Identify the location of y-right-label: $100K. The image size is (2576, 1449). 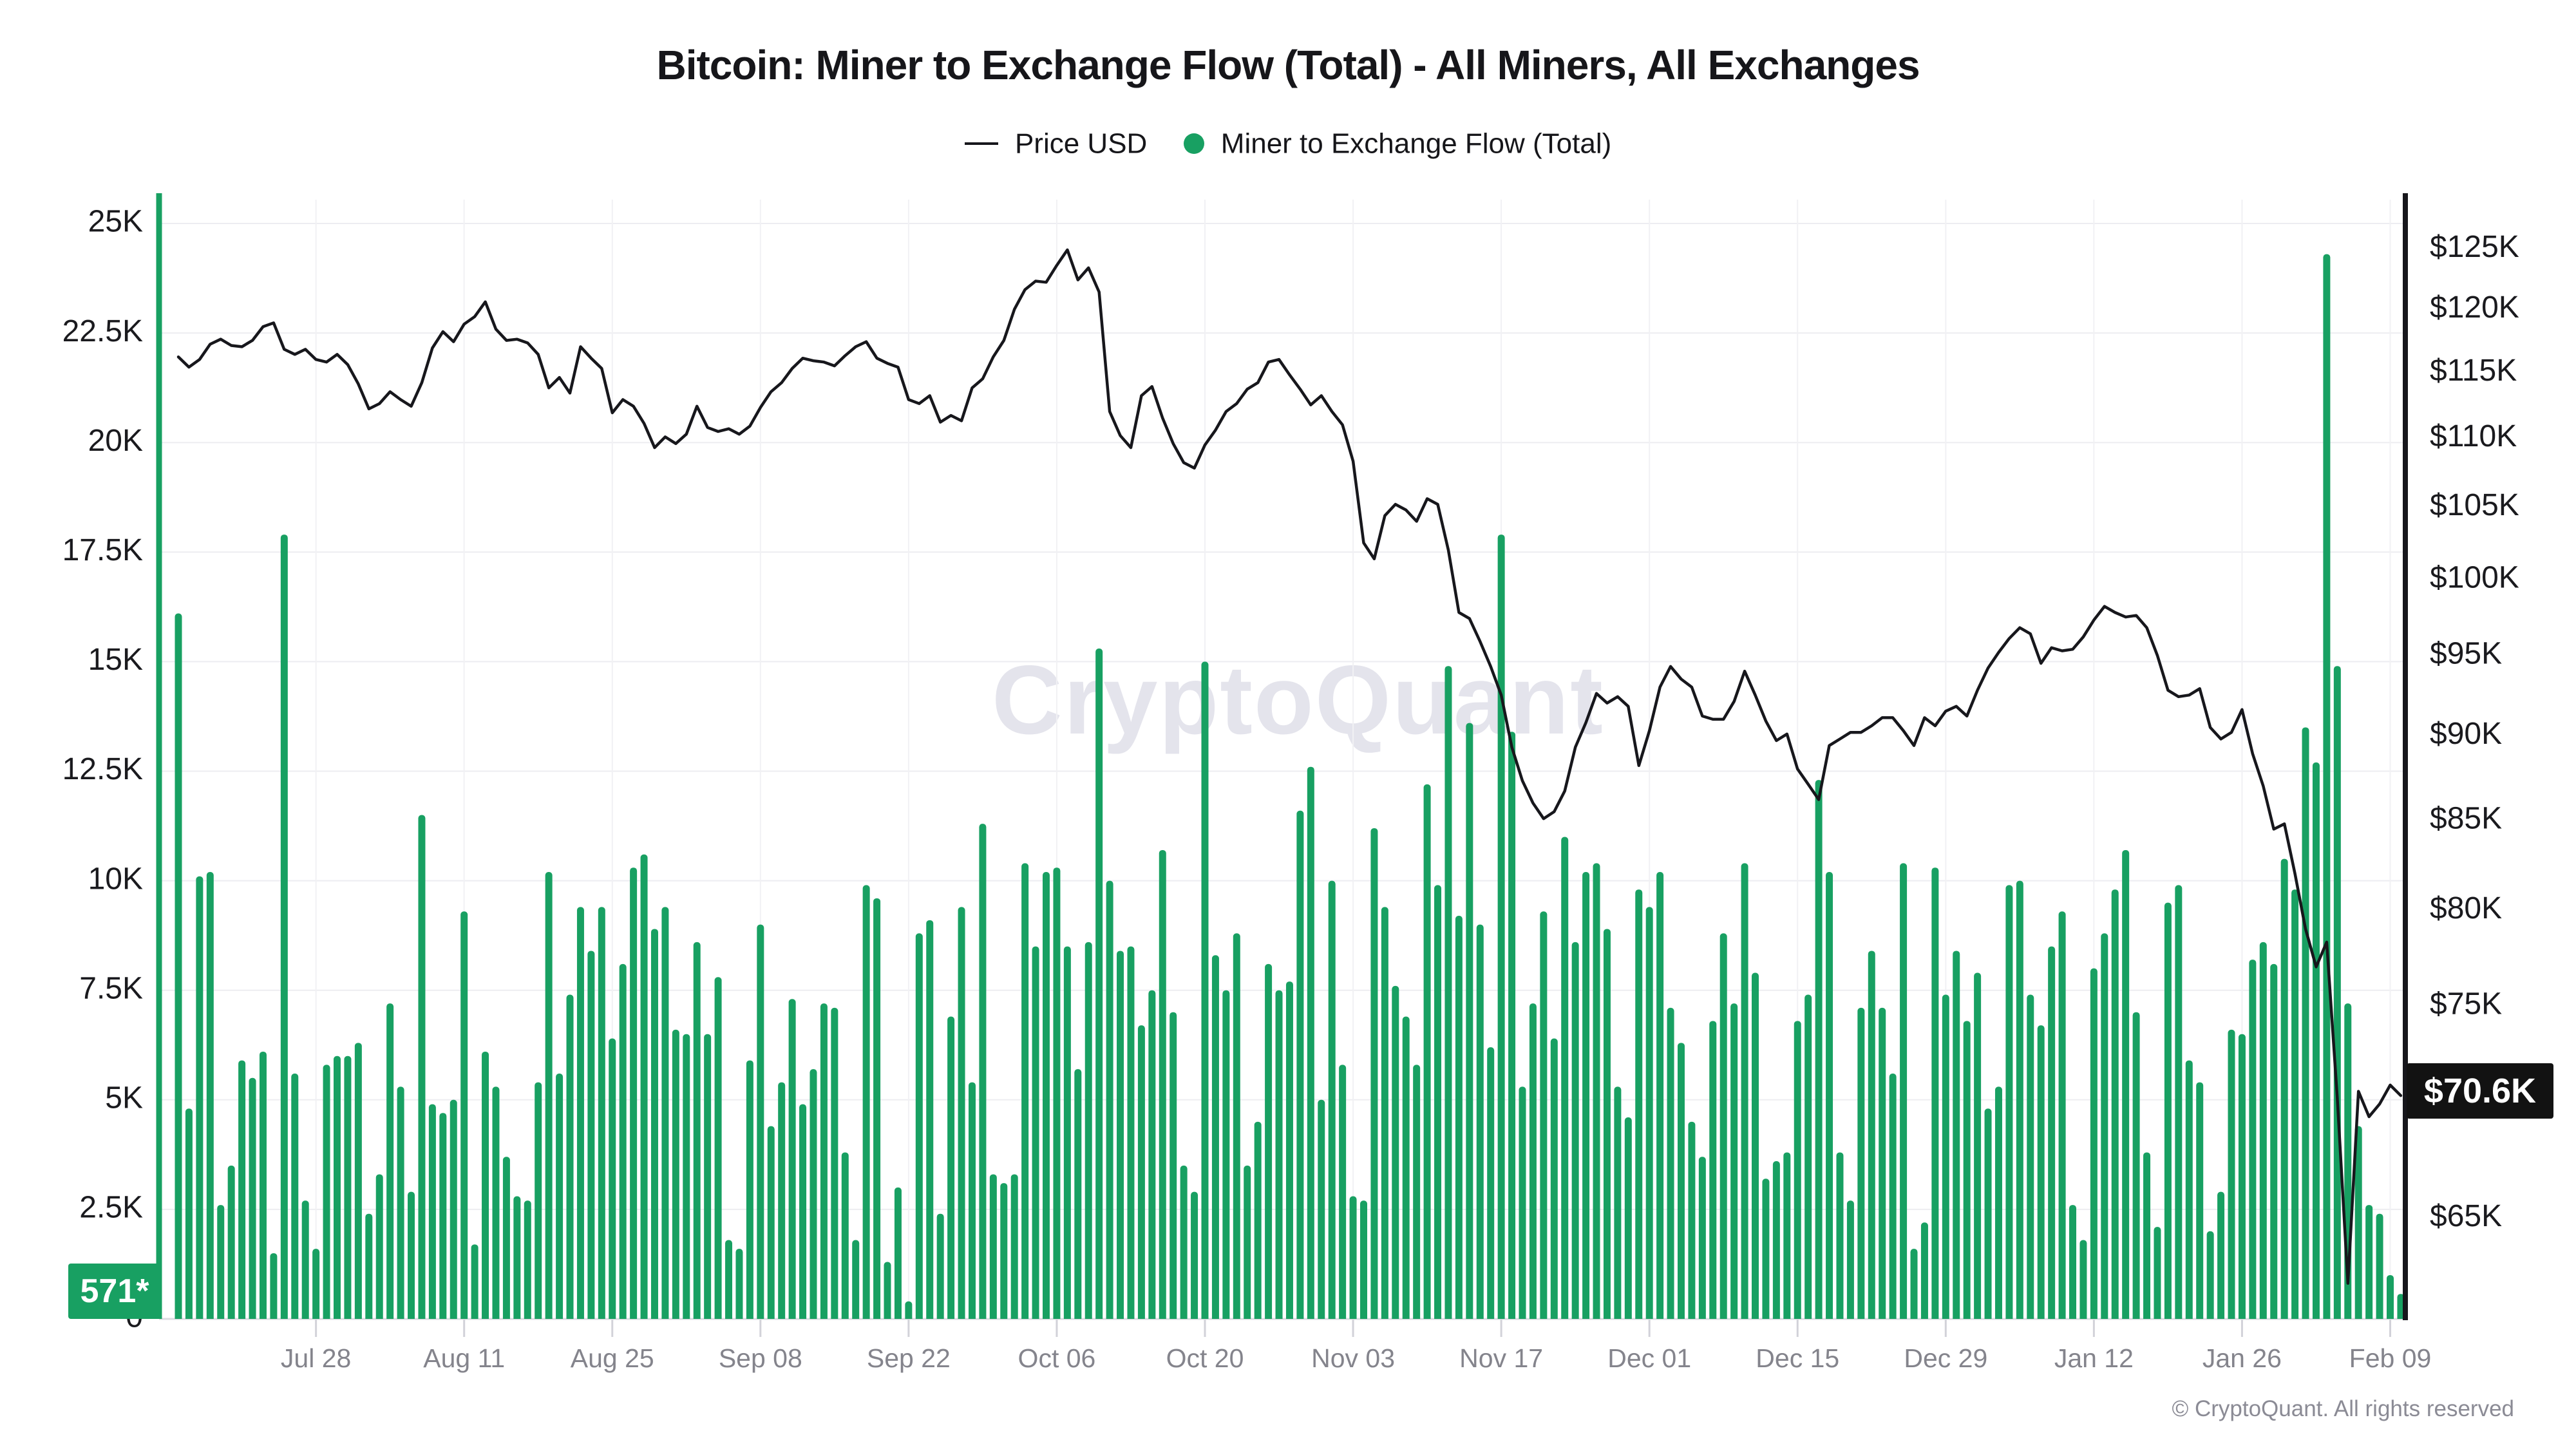
(2474, 577).